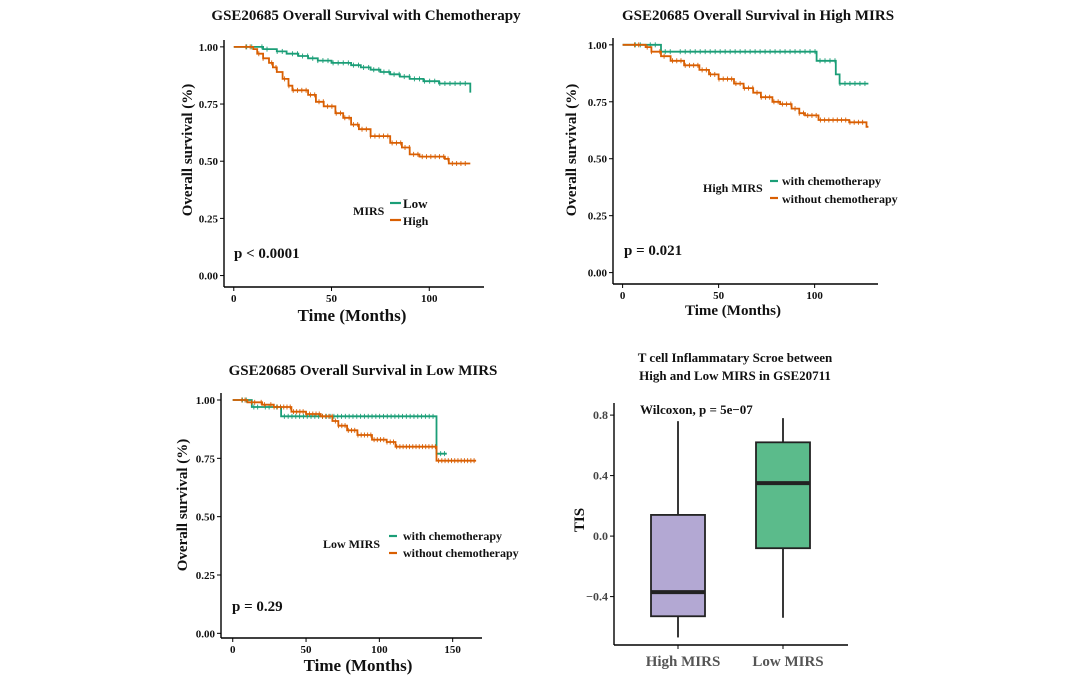 The height and width of the screenshot is (680, 1076). I want to click on y-tick-label: 0.8, so click(600, 415).